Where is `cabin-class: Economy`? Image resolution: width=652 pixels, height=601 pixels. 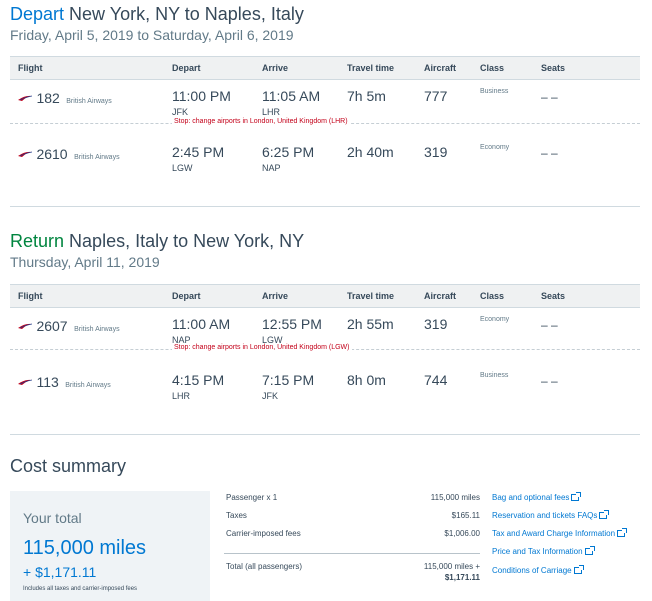
cabin-class: Economy is located at coordinates (495, 319).